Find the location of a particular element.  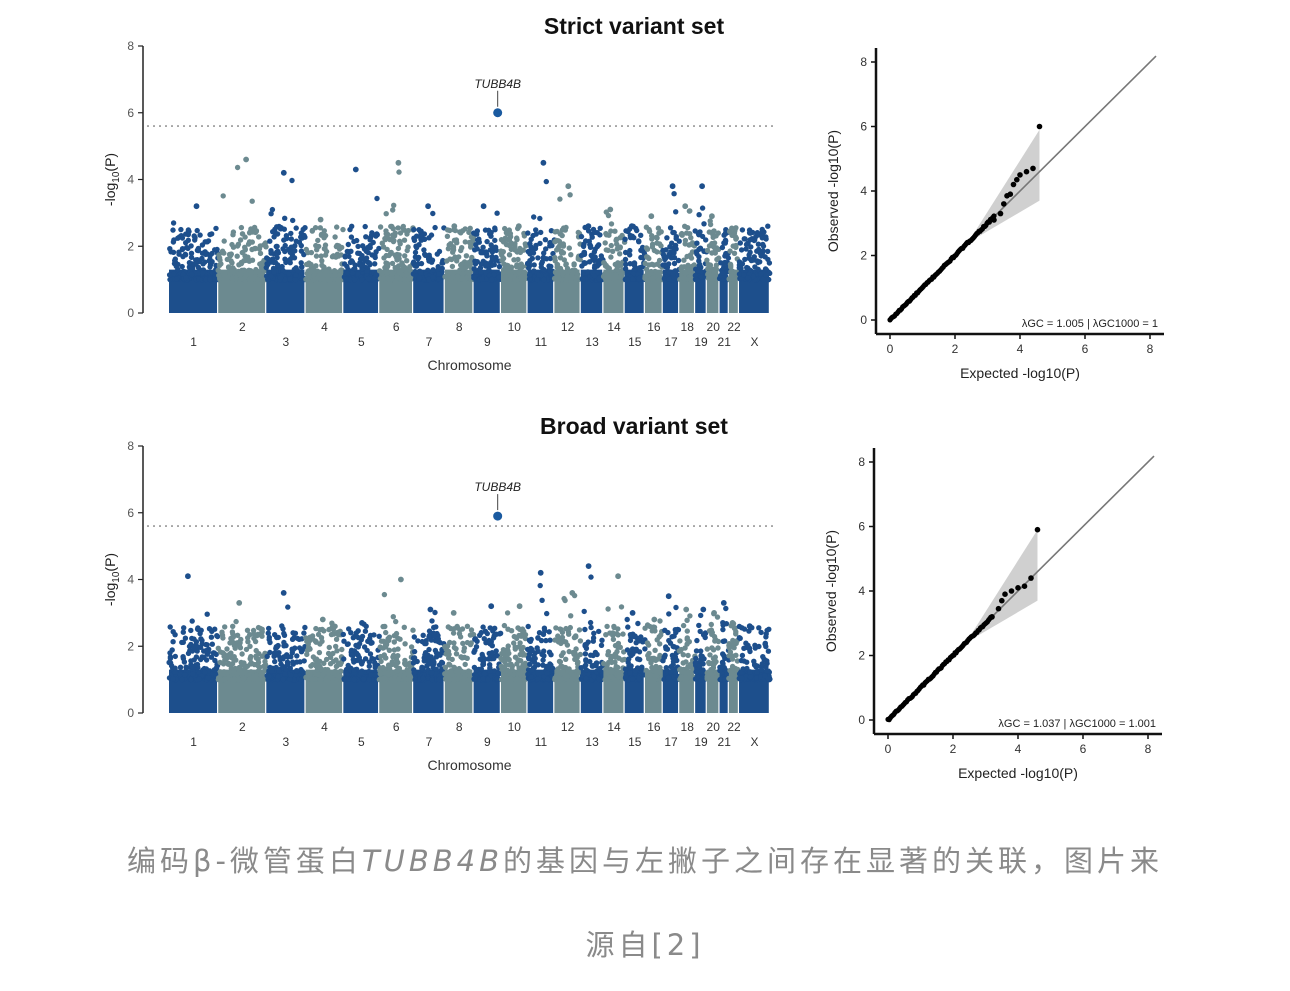

y-axis-label: -log10(P) is located at coordinates (112, 579).